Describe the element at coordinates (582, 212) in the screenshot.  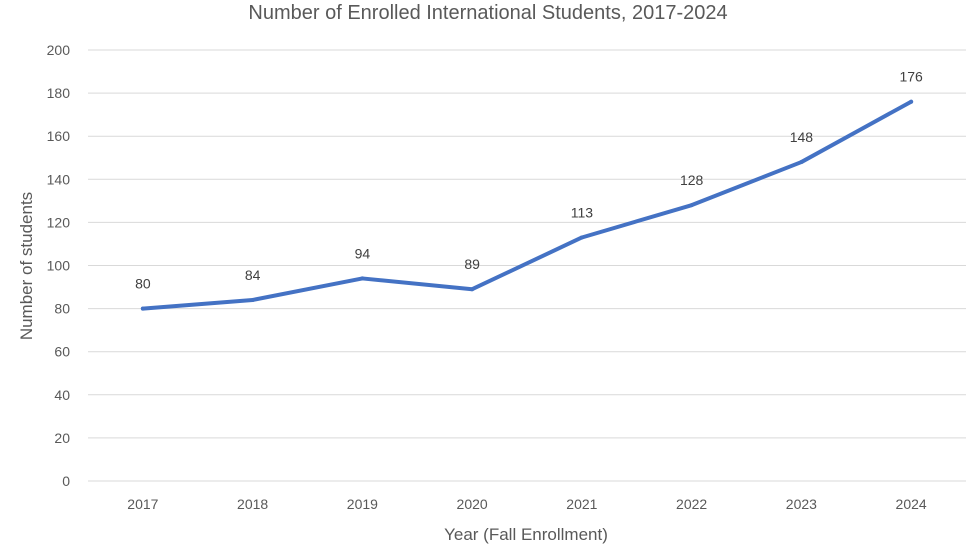
I see `data-label: 113` at that location.